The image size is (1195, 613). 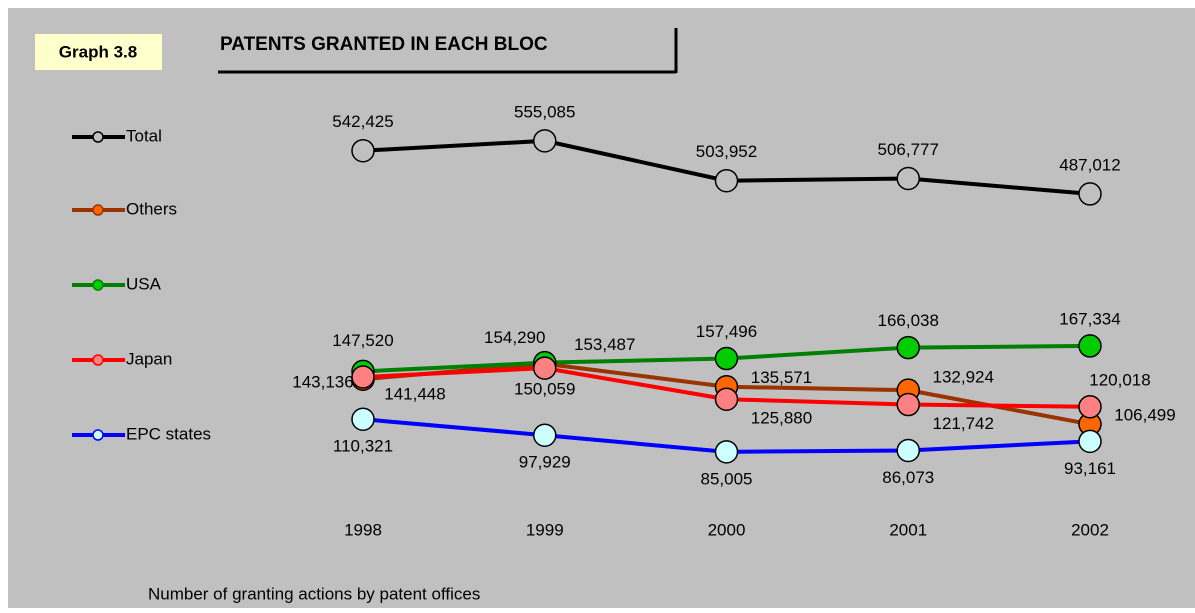 I want to click on data-label: 110,321, so click(x=363, y=446).